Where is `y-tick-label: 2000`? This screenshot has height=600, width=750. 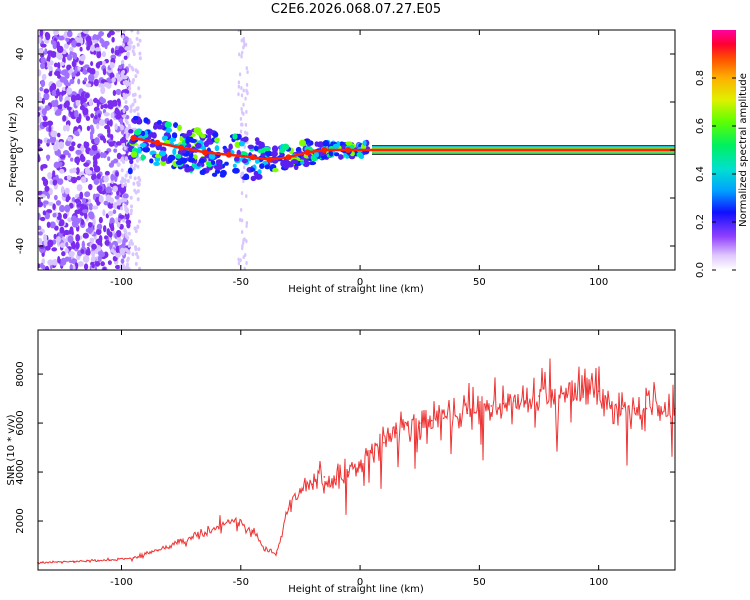
y-tick-label: 2000 is located at coordinates (20, 520).